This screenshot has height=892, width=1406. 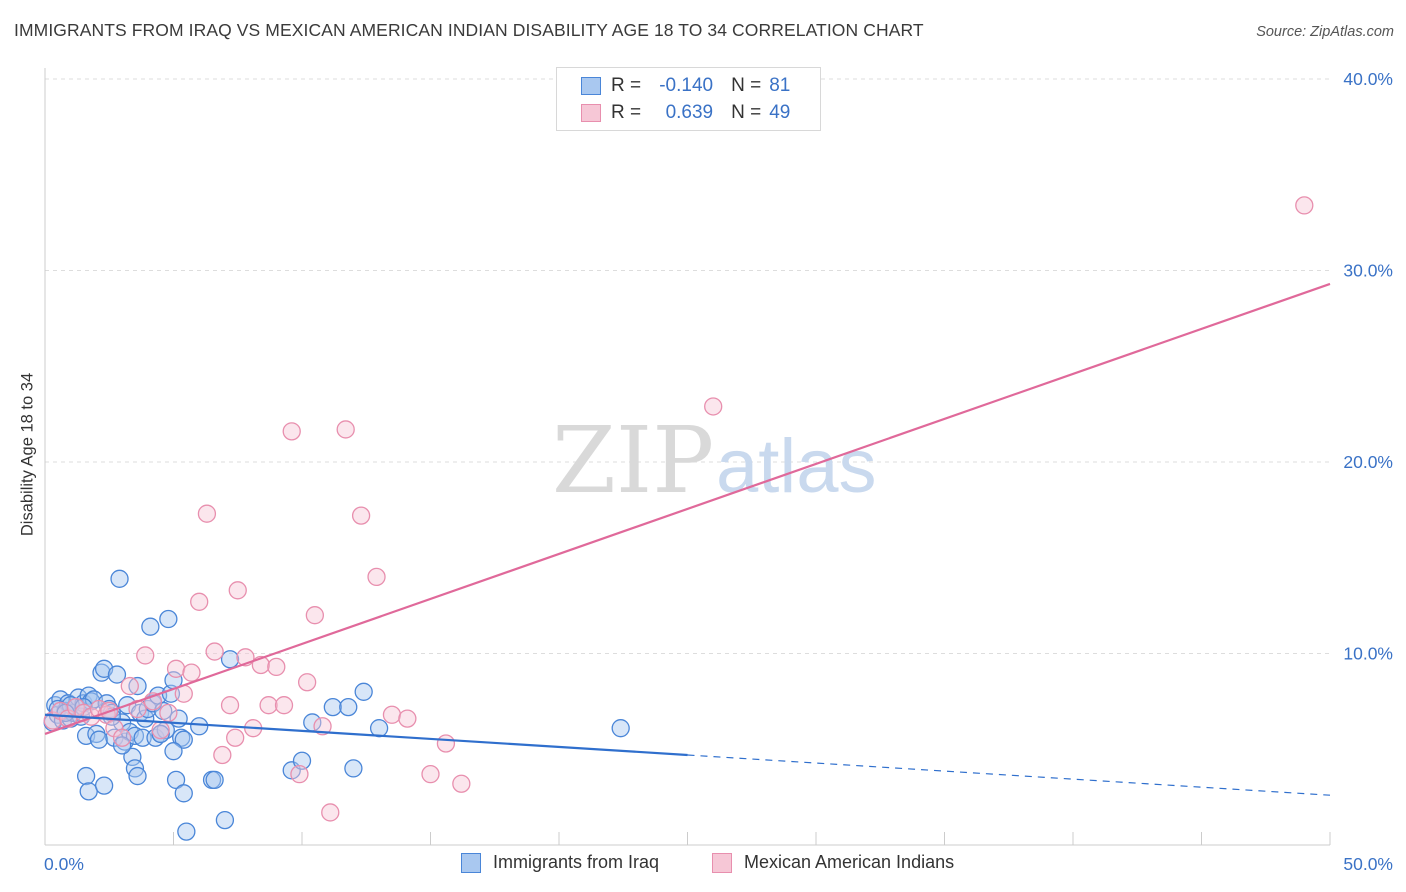 What do you see at coordinates (633, 460) in the screenshot?
I see `watermark-zip: ZIP` at bounding box center [633, 460].